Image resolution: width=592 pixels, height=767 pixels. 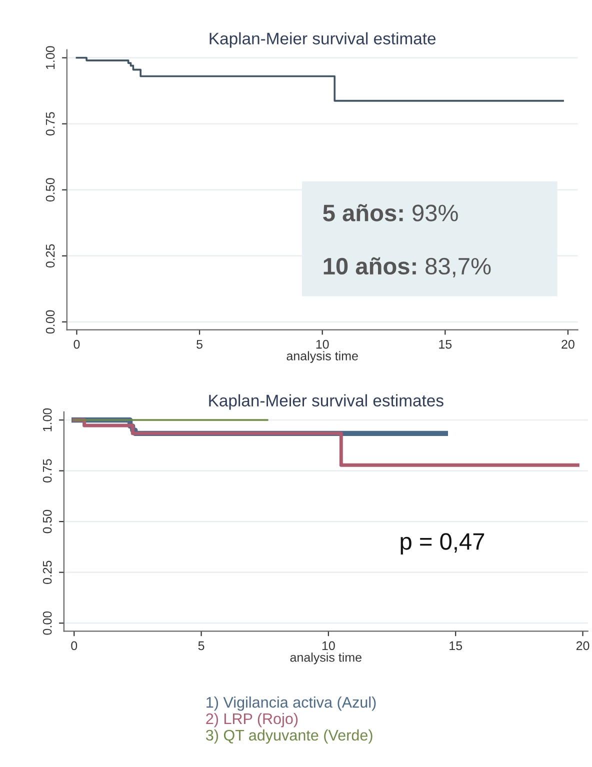 What do you see at coordinates (442, 543) in the screenshot?
I see `annotation: p = 0,47` at bounding box center [442, 543].